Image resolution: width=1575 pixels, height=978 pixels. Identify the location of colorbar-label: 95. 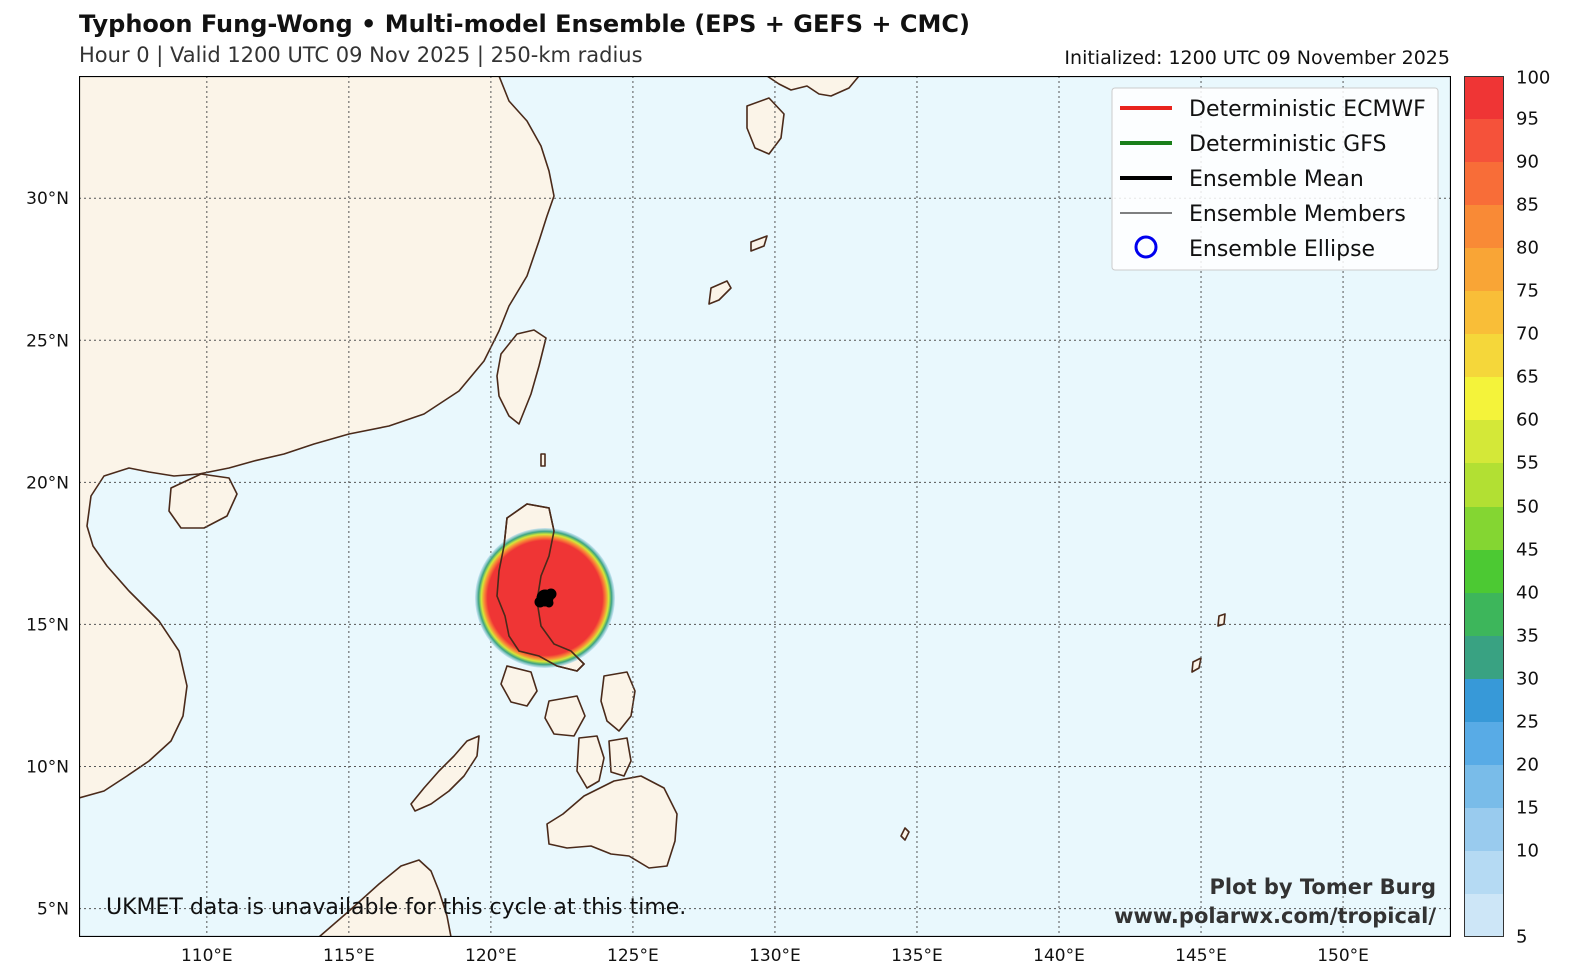
(1527, 119).